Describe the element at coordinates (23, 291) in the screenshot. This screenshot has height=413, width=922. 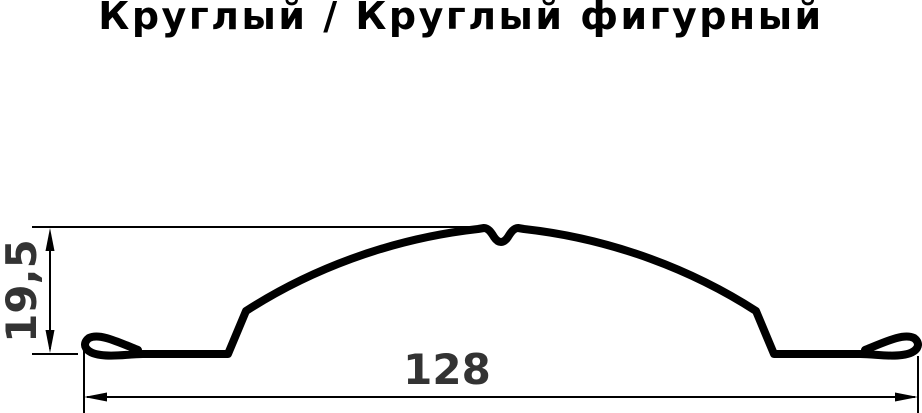
I see `height-dimension-label: 19,5` at that location.